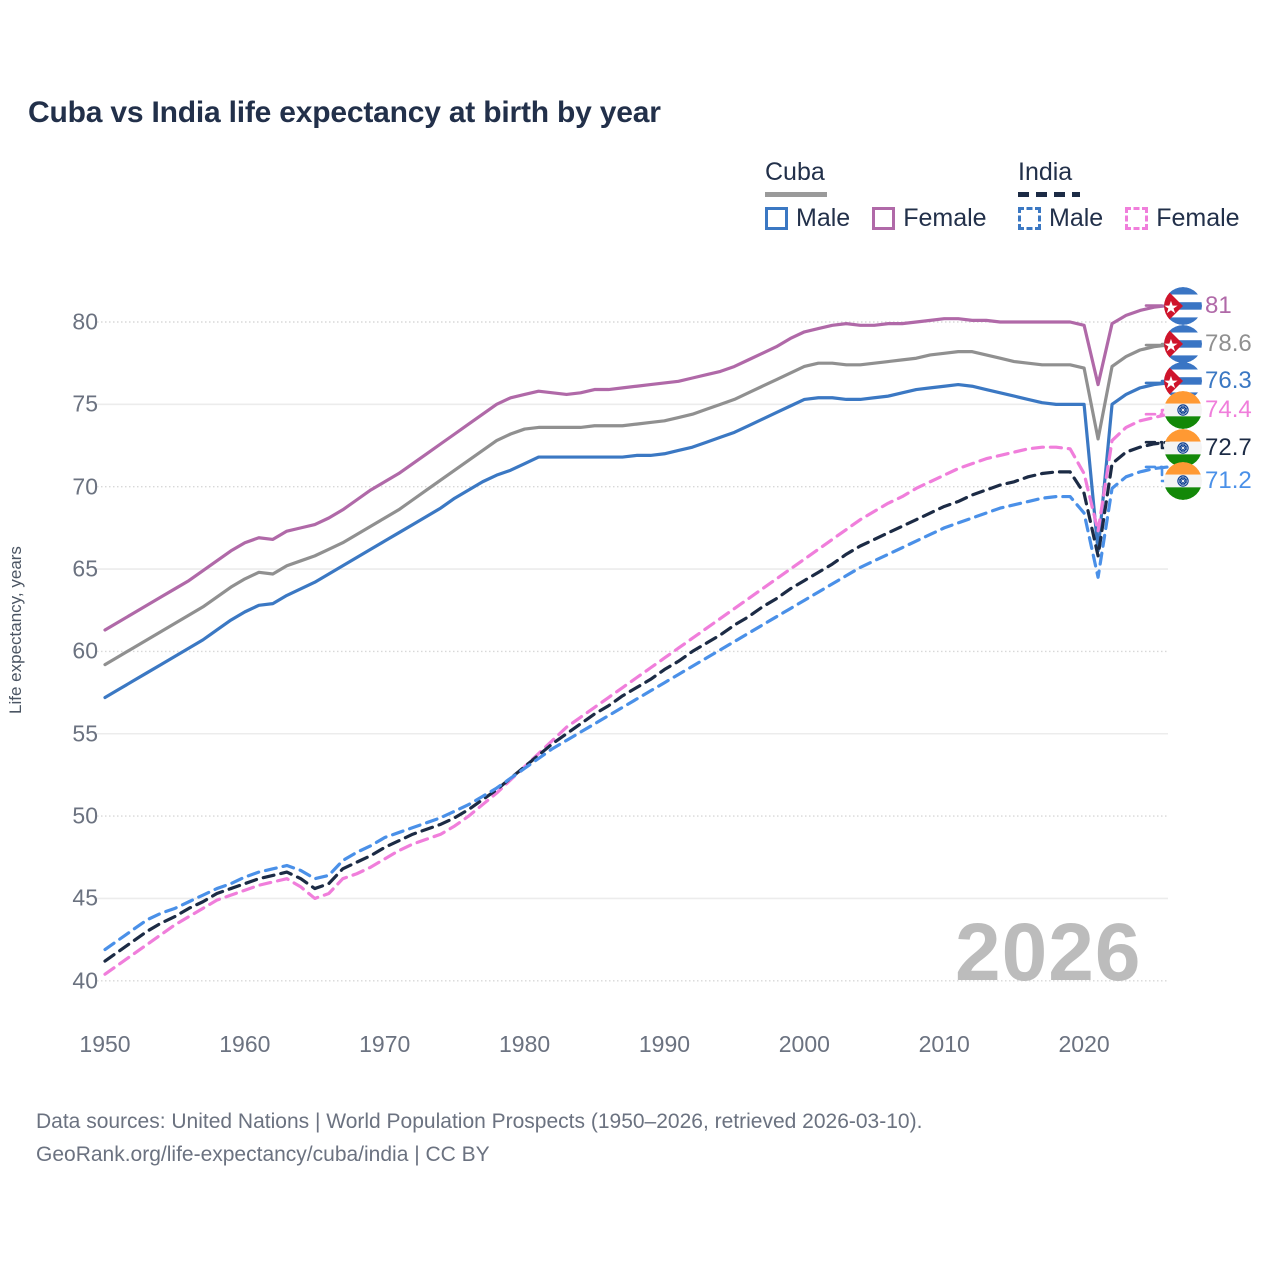 The height and width of the screenshot is (1280, 1280). I want to click on legend-country-cuba: Cuba, so click(795, 172).